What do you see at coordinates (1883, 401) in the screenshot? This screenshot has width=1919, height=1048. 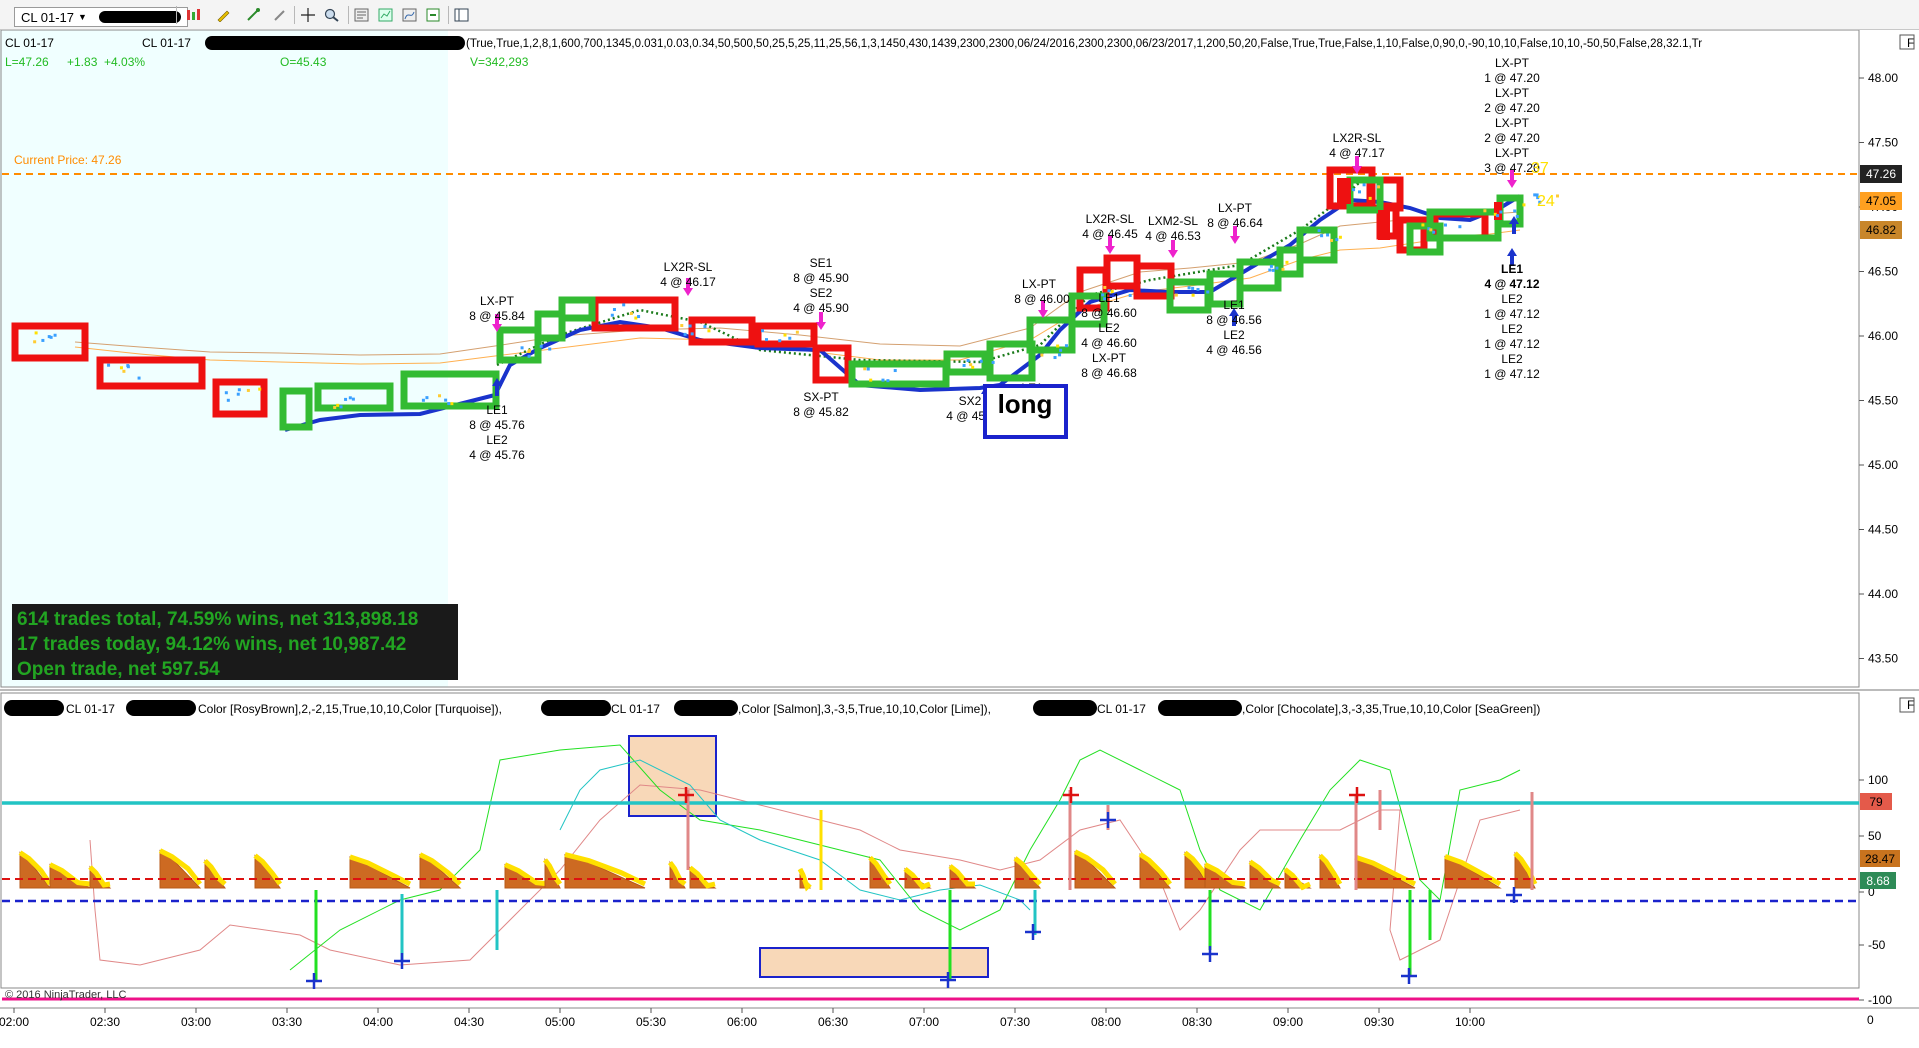 I see `price-tick-label: 45.50` at bounding box center [1883, 401].